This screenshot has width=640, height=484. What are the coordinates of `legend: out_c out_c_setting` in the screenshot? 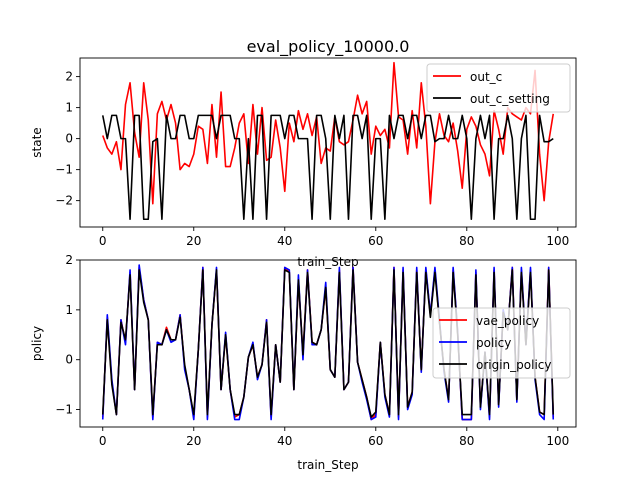 It's located at (498, 88).